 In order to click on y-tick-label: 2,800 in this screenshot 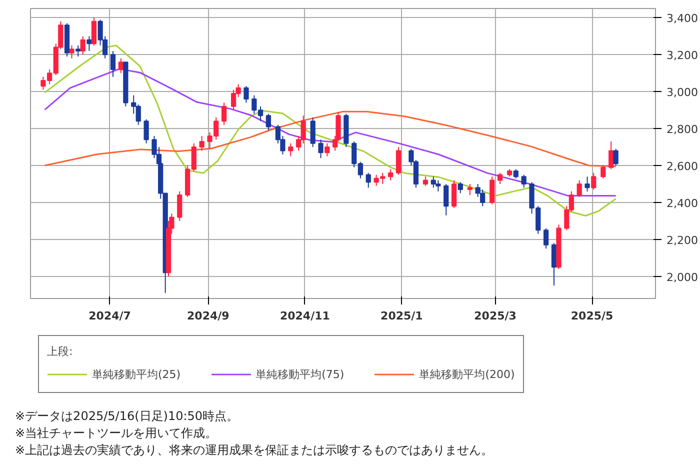, I will do `click(682, 129)`.